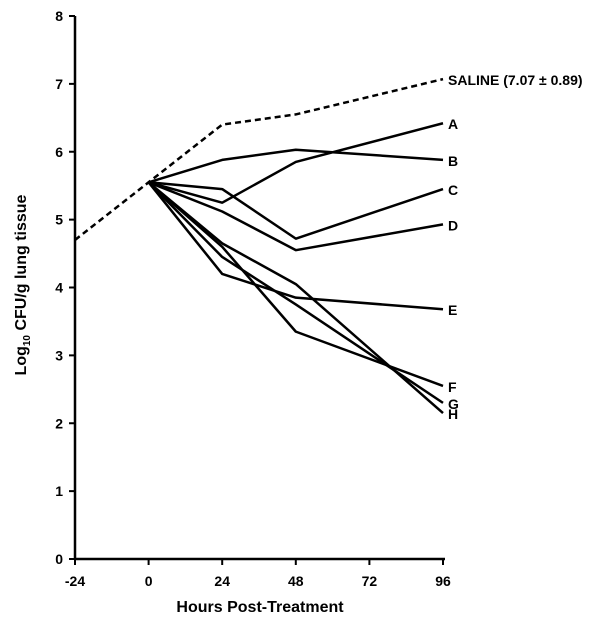 The image size is (615, 623). Describe the element at coordinates (260, 607) in the screenshot. I see `x-axis-title: Hours Post-Treatment` at that location.